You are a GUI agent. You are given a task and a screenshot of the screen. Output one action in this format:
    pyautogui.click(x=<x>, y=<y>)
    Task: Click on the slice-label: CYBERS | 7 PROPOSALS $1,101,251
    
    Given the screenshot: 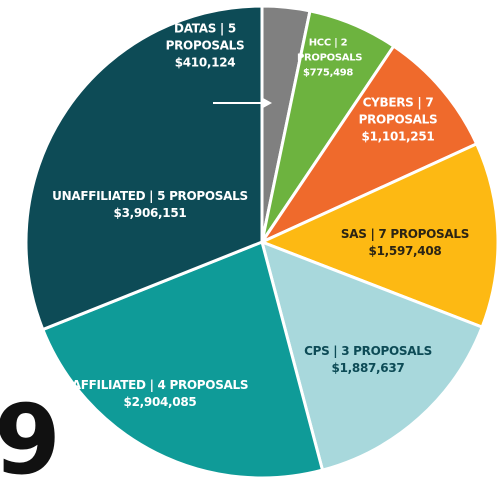 What is the action you would take?
    pyautogui.click(x=398, y=120)
    